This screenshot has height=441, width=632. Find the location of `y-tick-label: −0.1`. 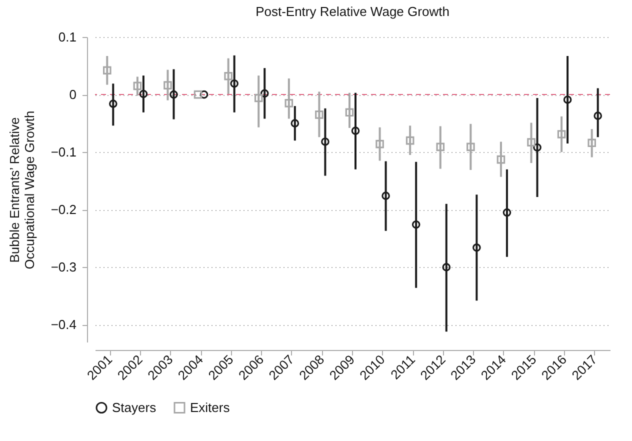

y-tick-label: −0.1 is located at coordinates (63, 152).